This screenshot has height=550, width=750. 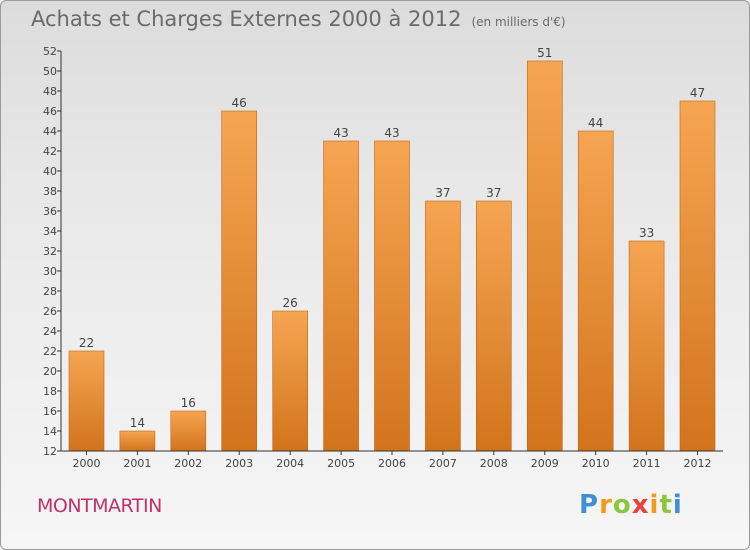 I want to click on x-tick-label-2004: 2004, so click(x=290, y=463).